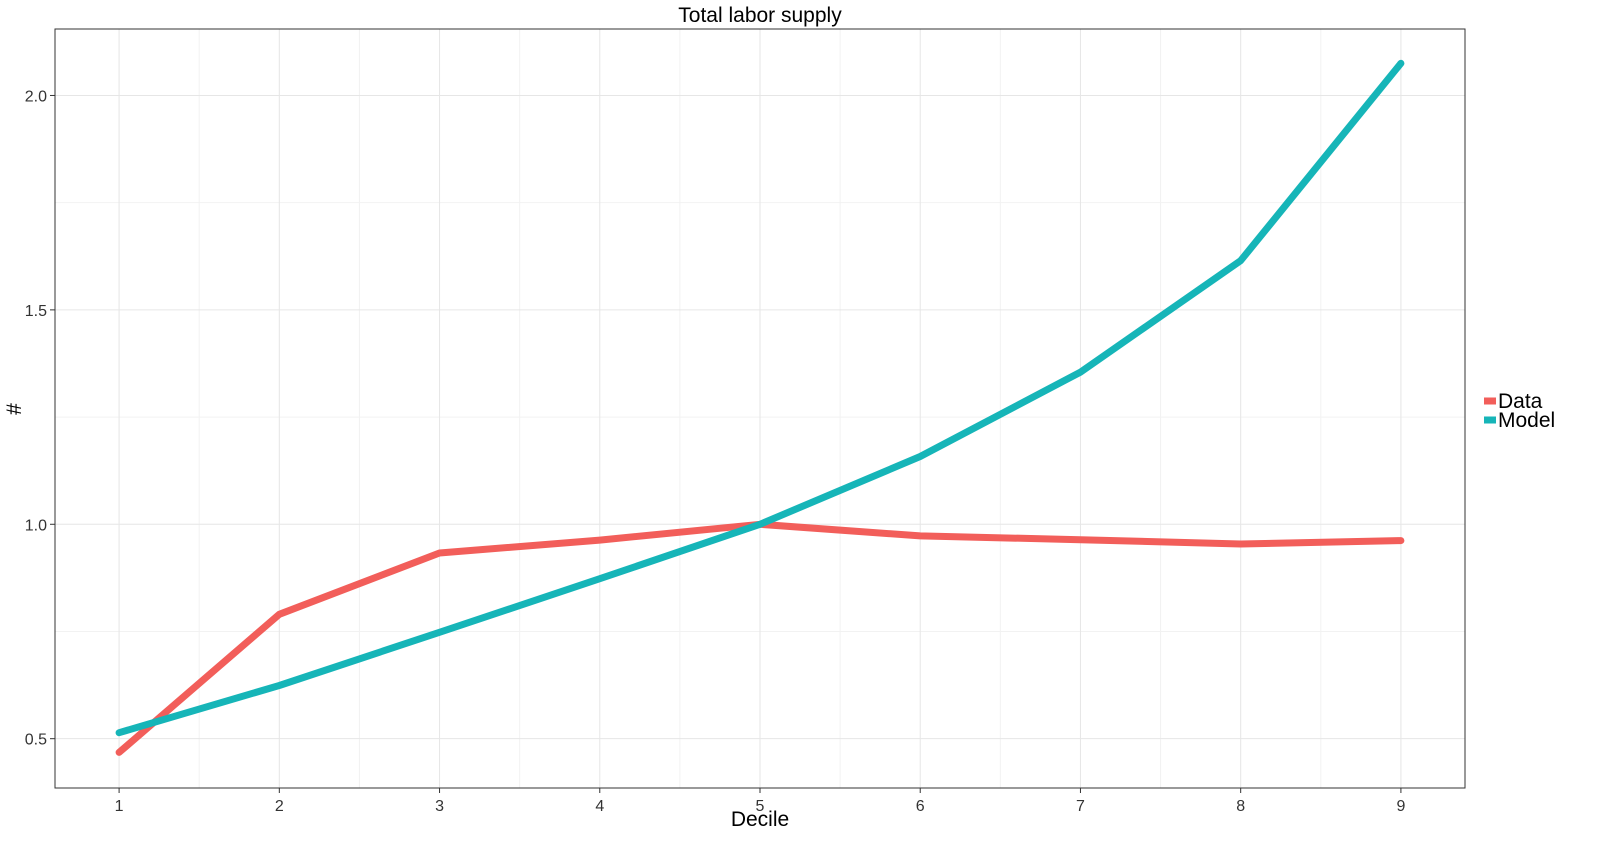  I want to click on x-tick-label: 4, so click(599, 806).